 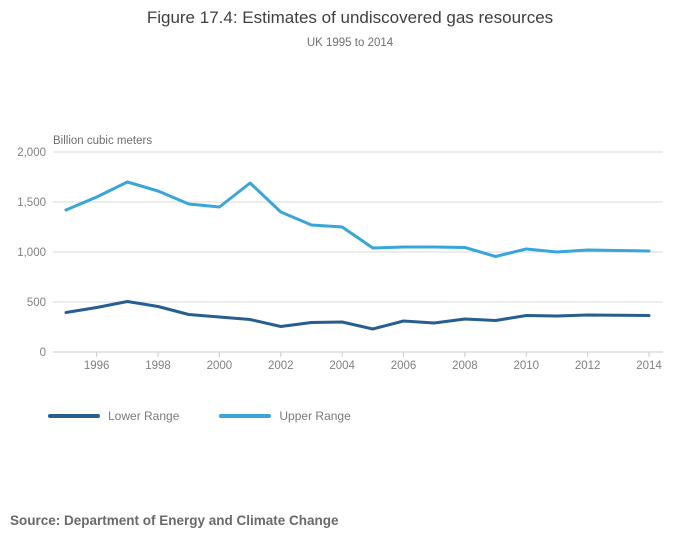 What do you see at coordinates (350, 43) in the screenshot?
I see `chart-subtitle: UK 1995 to 2014` at bounding box center [350, 43].